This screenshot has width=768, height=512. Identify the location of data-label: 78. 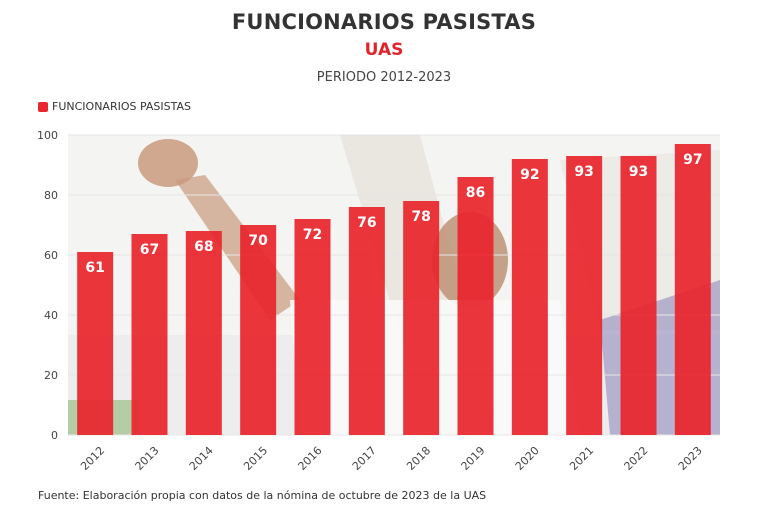
(420, 217).